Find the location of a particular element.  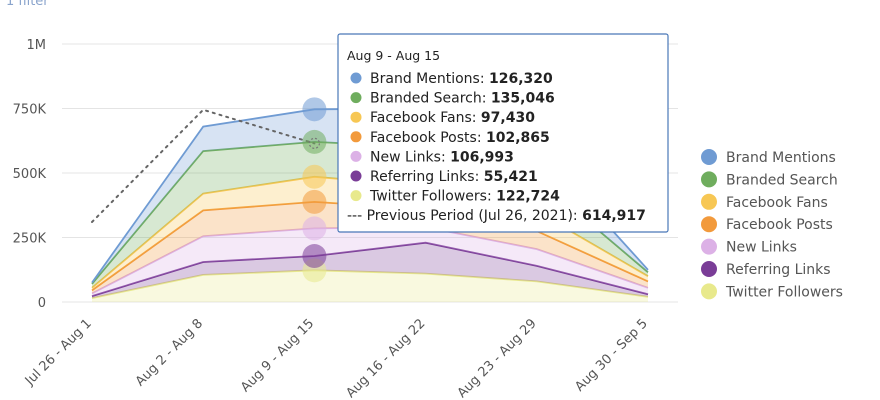

tooltip-row-twitter-followers: Twitter Followers: 122,724 is located at coordinates (464, 197).